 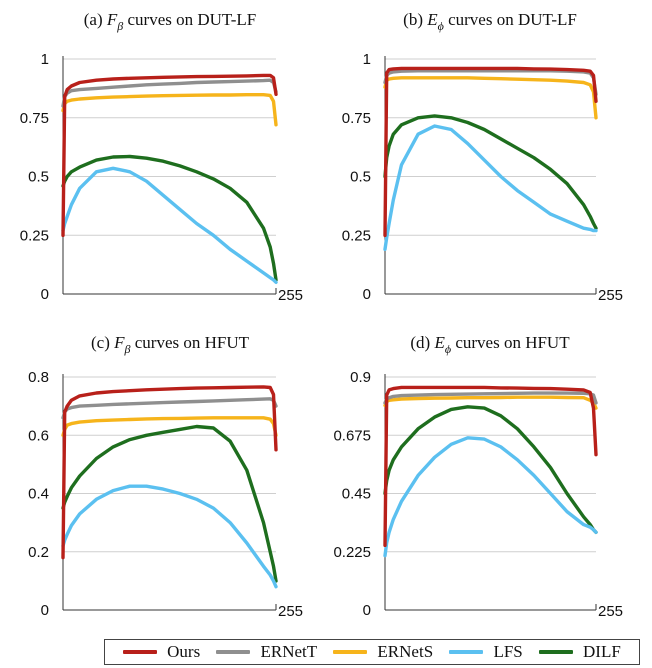 I want to click on legend-swatch-ernets, so click(x=350, y=652).